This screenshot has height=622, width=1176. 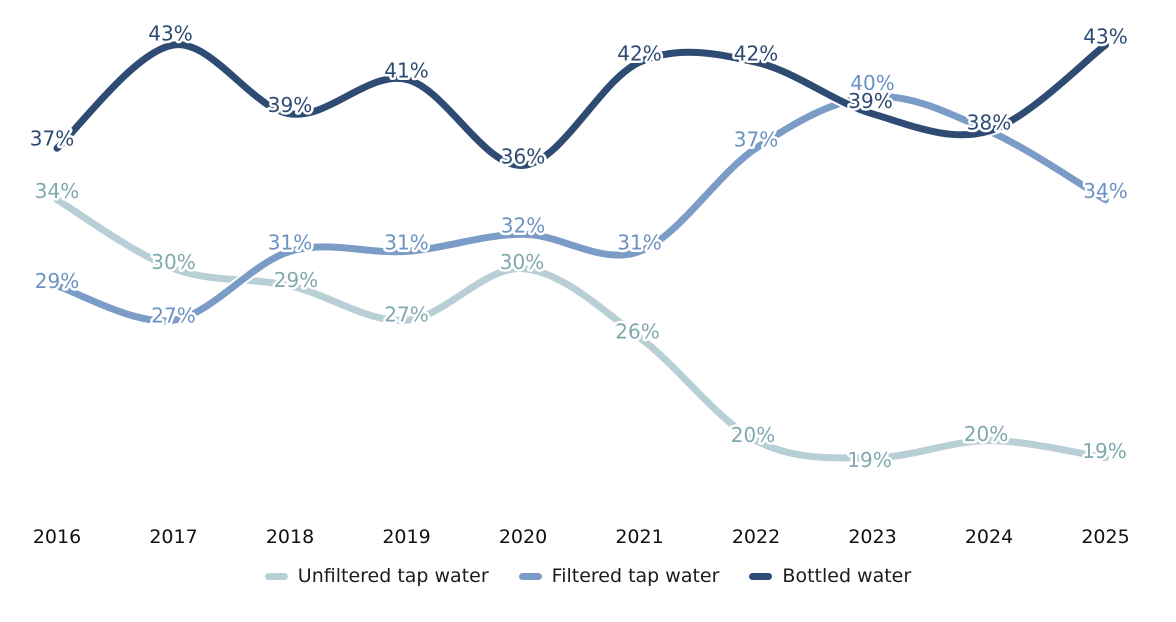 What do you see at coordinates (635, 576) in the screenshot?
I see `legend-label: Filtered tap water` at bounding box center [635, 576].